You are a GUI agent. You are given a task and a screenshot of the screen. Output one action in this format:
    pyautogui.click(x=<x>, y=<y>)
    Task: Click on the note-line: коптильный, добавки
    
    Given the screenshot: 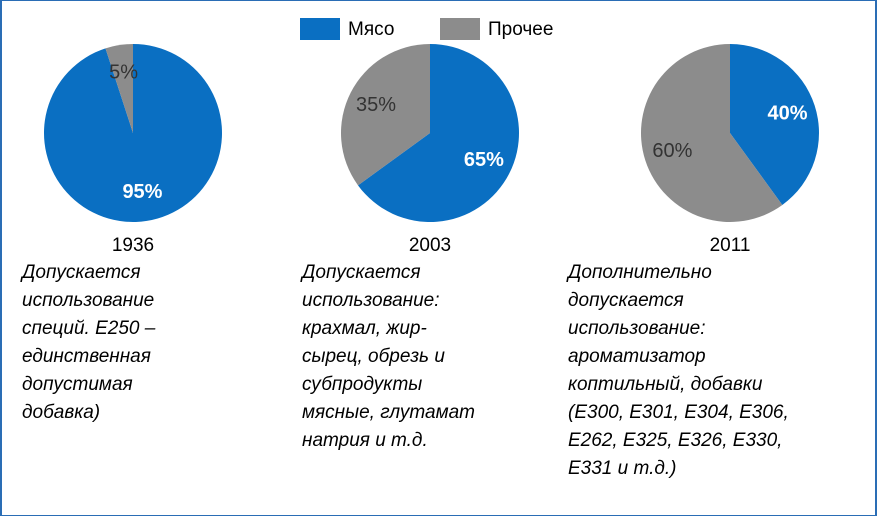 What is the action you would take?
    pyautogui.click(x=665, y=384)
    